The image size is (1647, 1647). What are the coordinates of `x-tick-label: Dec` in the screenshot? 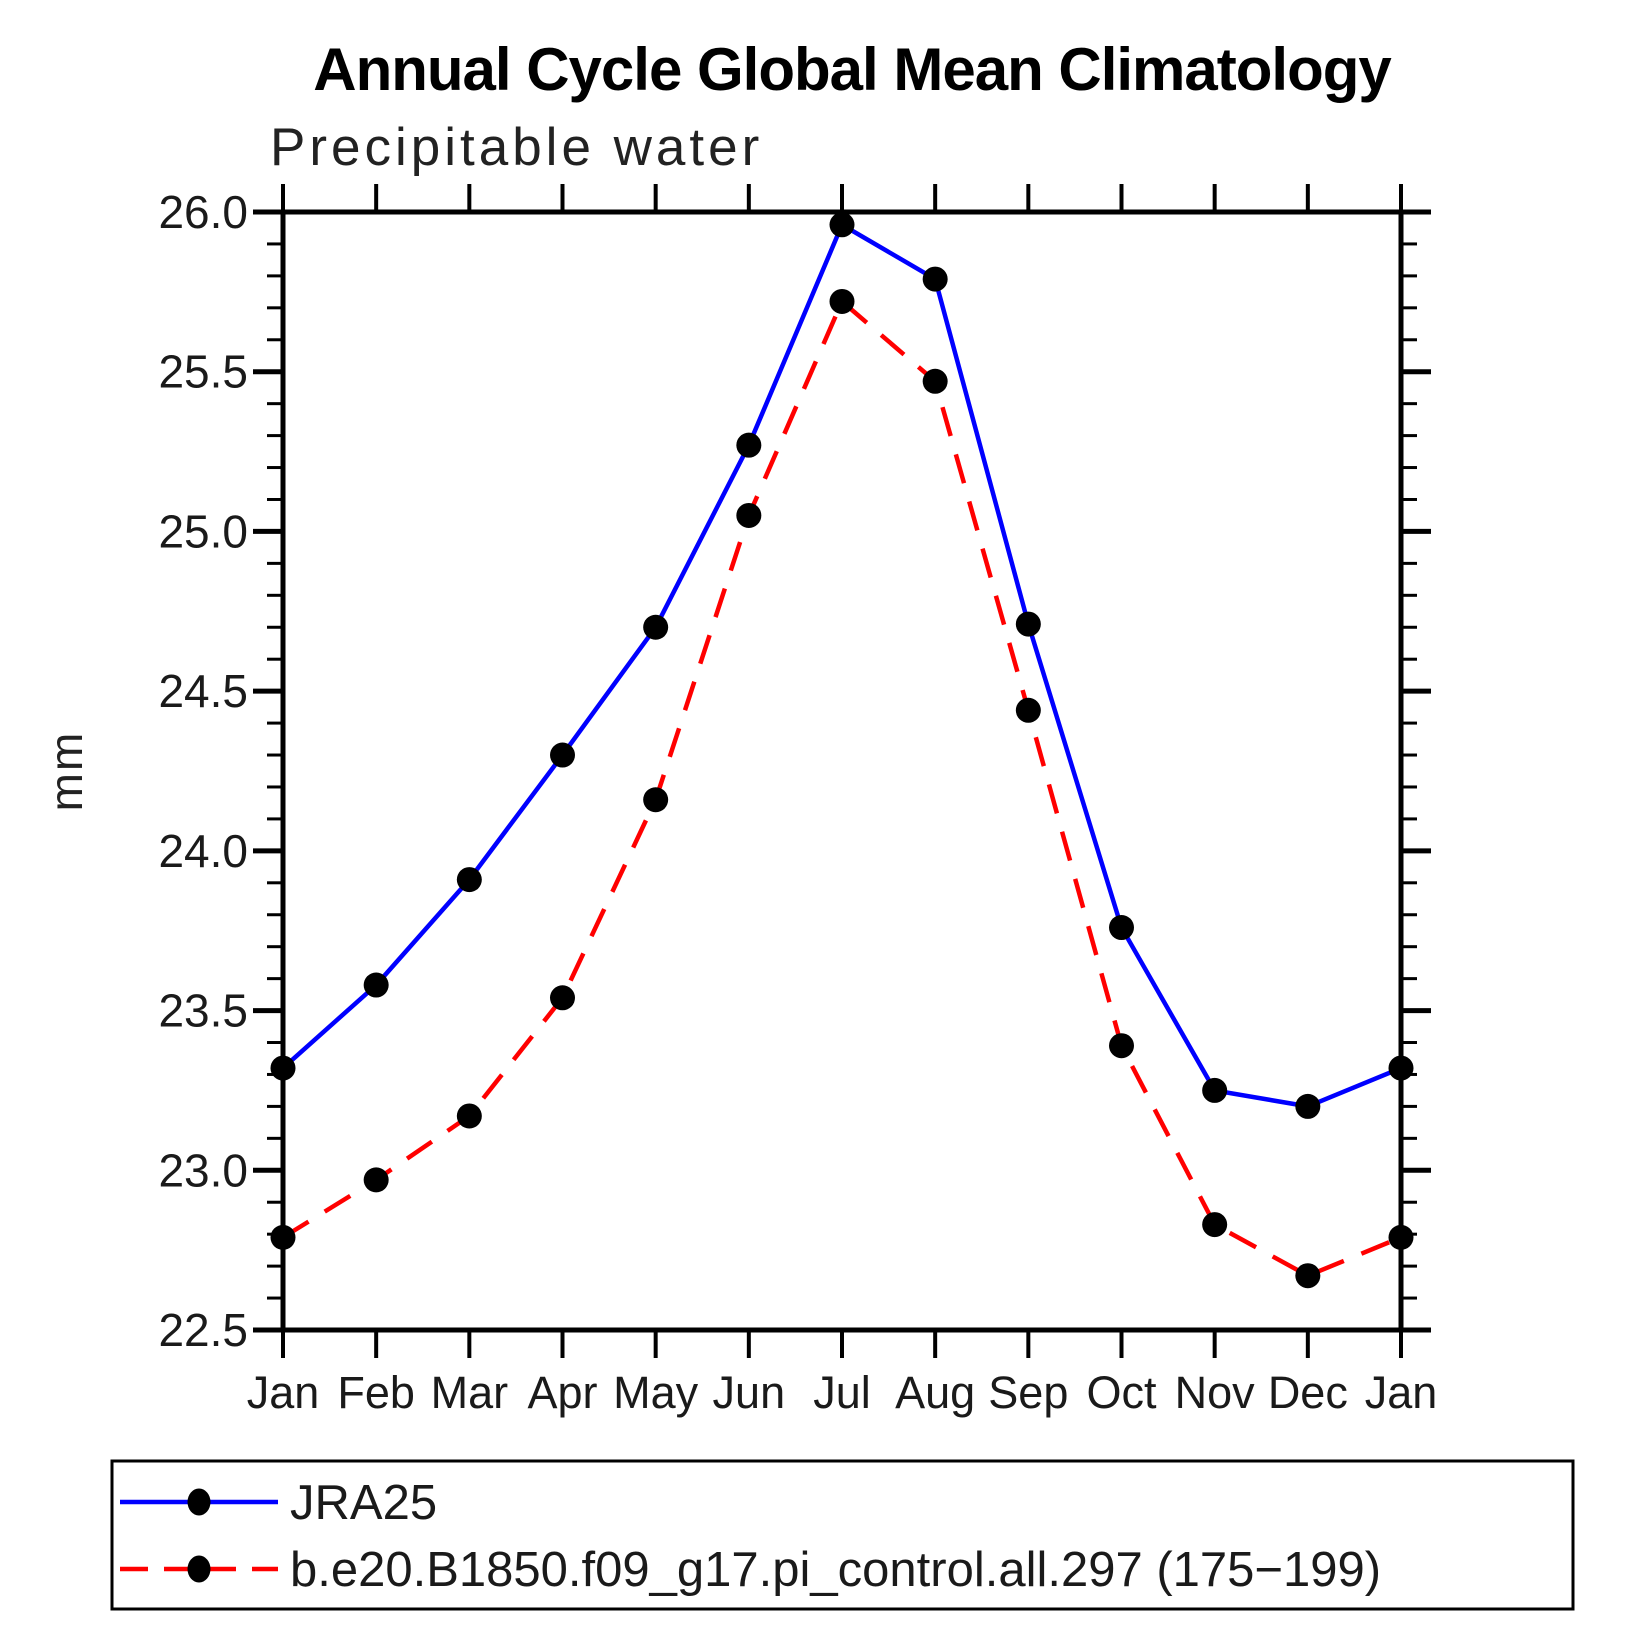 It's located at (1308, 1392).